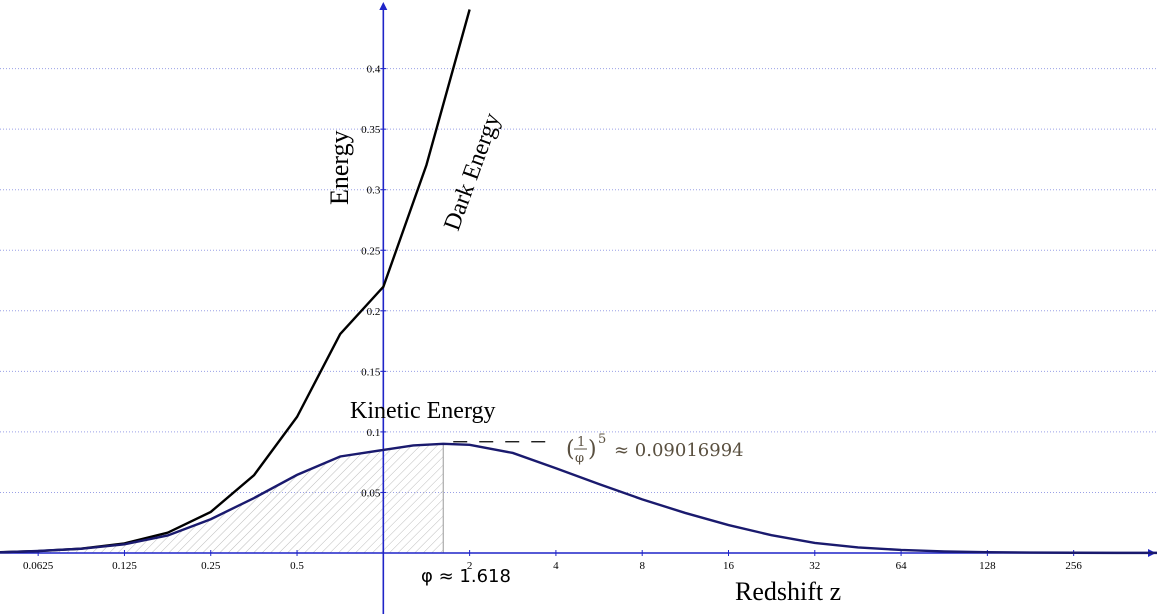  Describe the element at coordinates (470, 566) in the screenshot. I see `x-tick-label: 2` at that location.